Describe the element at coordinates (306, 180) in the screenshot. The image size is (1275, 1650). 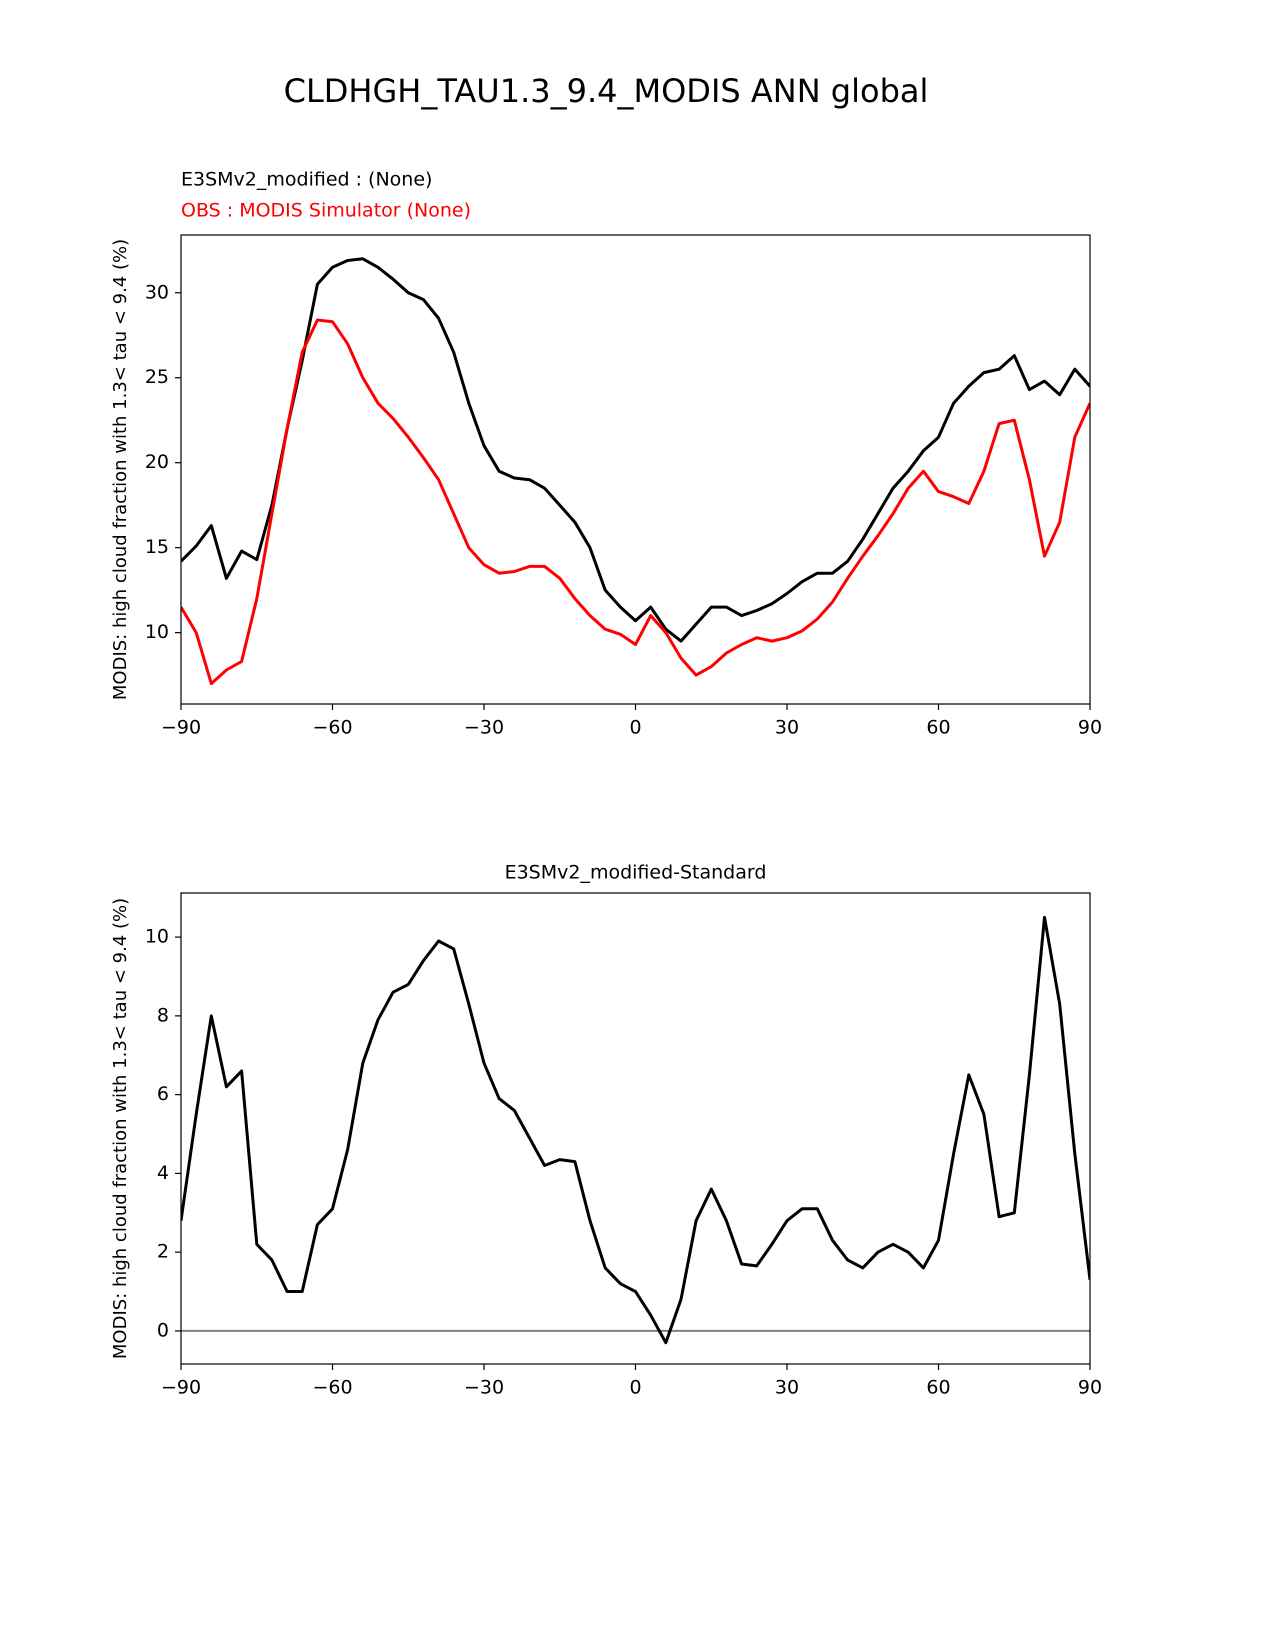
I see `legend-entry: E3SMv2_modified : (None)` at that location.